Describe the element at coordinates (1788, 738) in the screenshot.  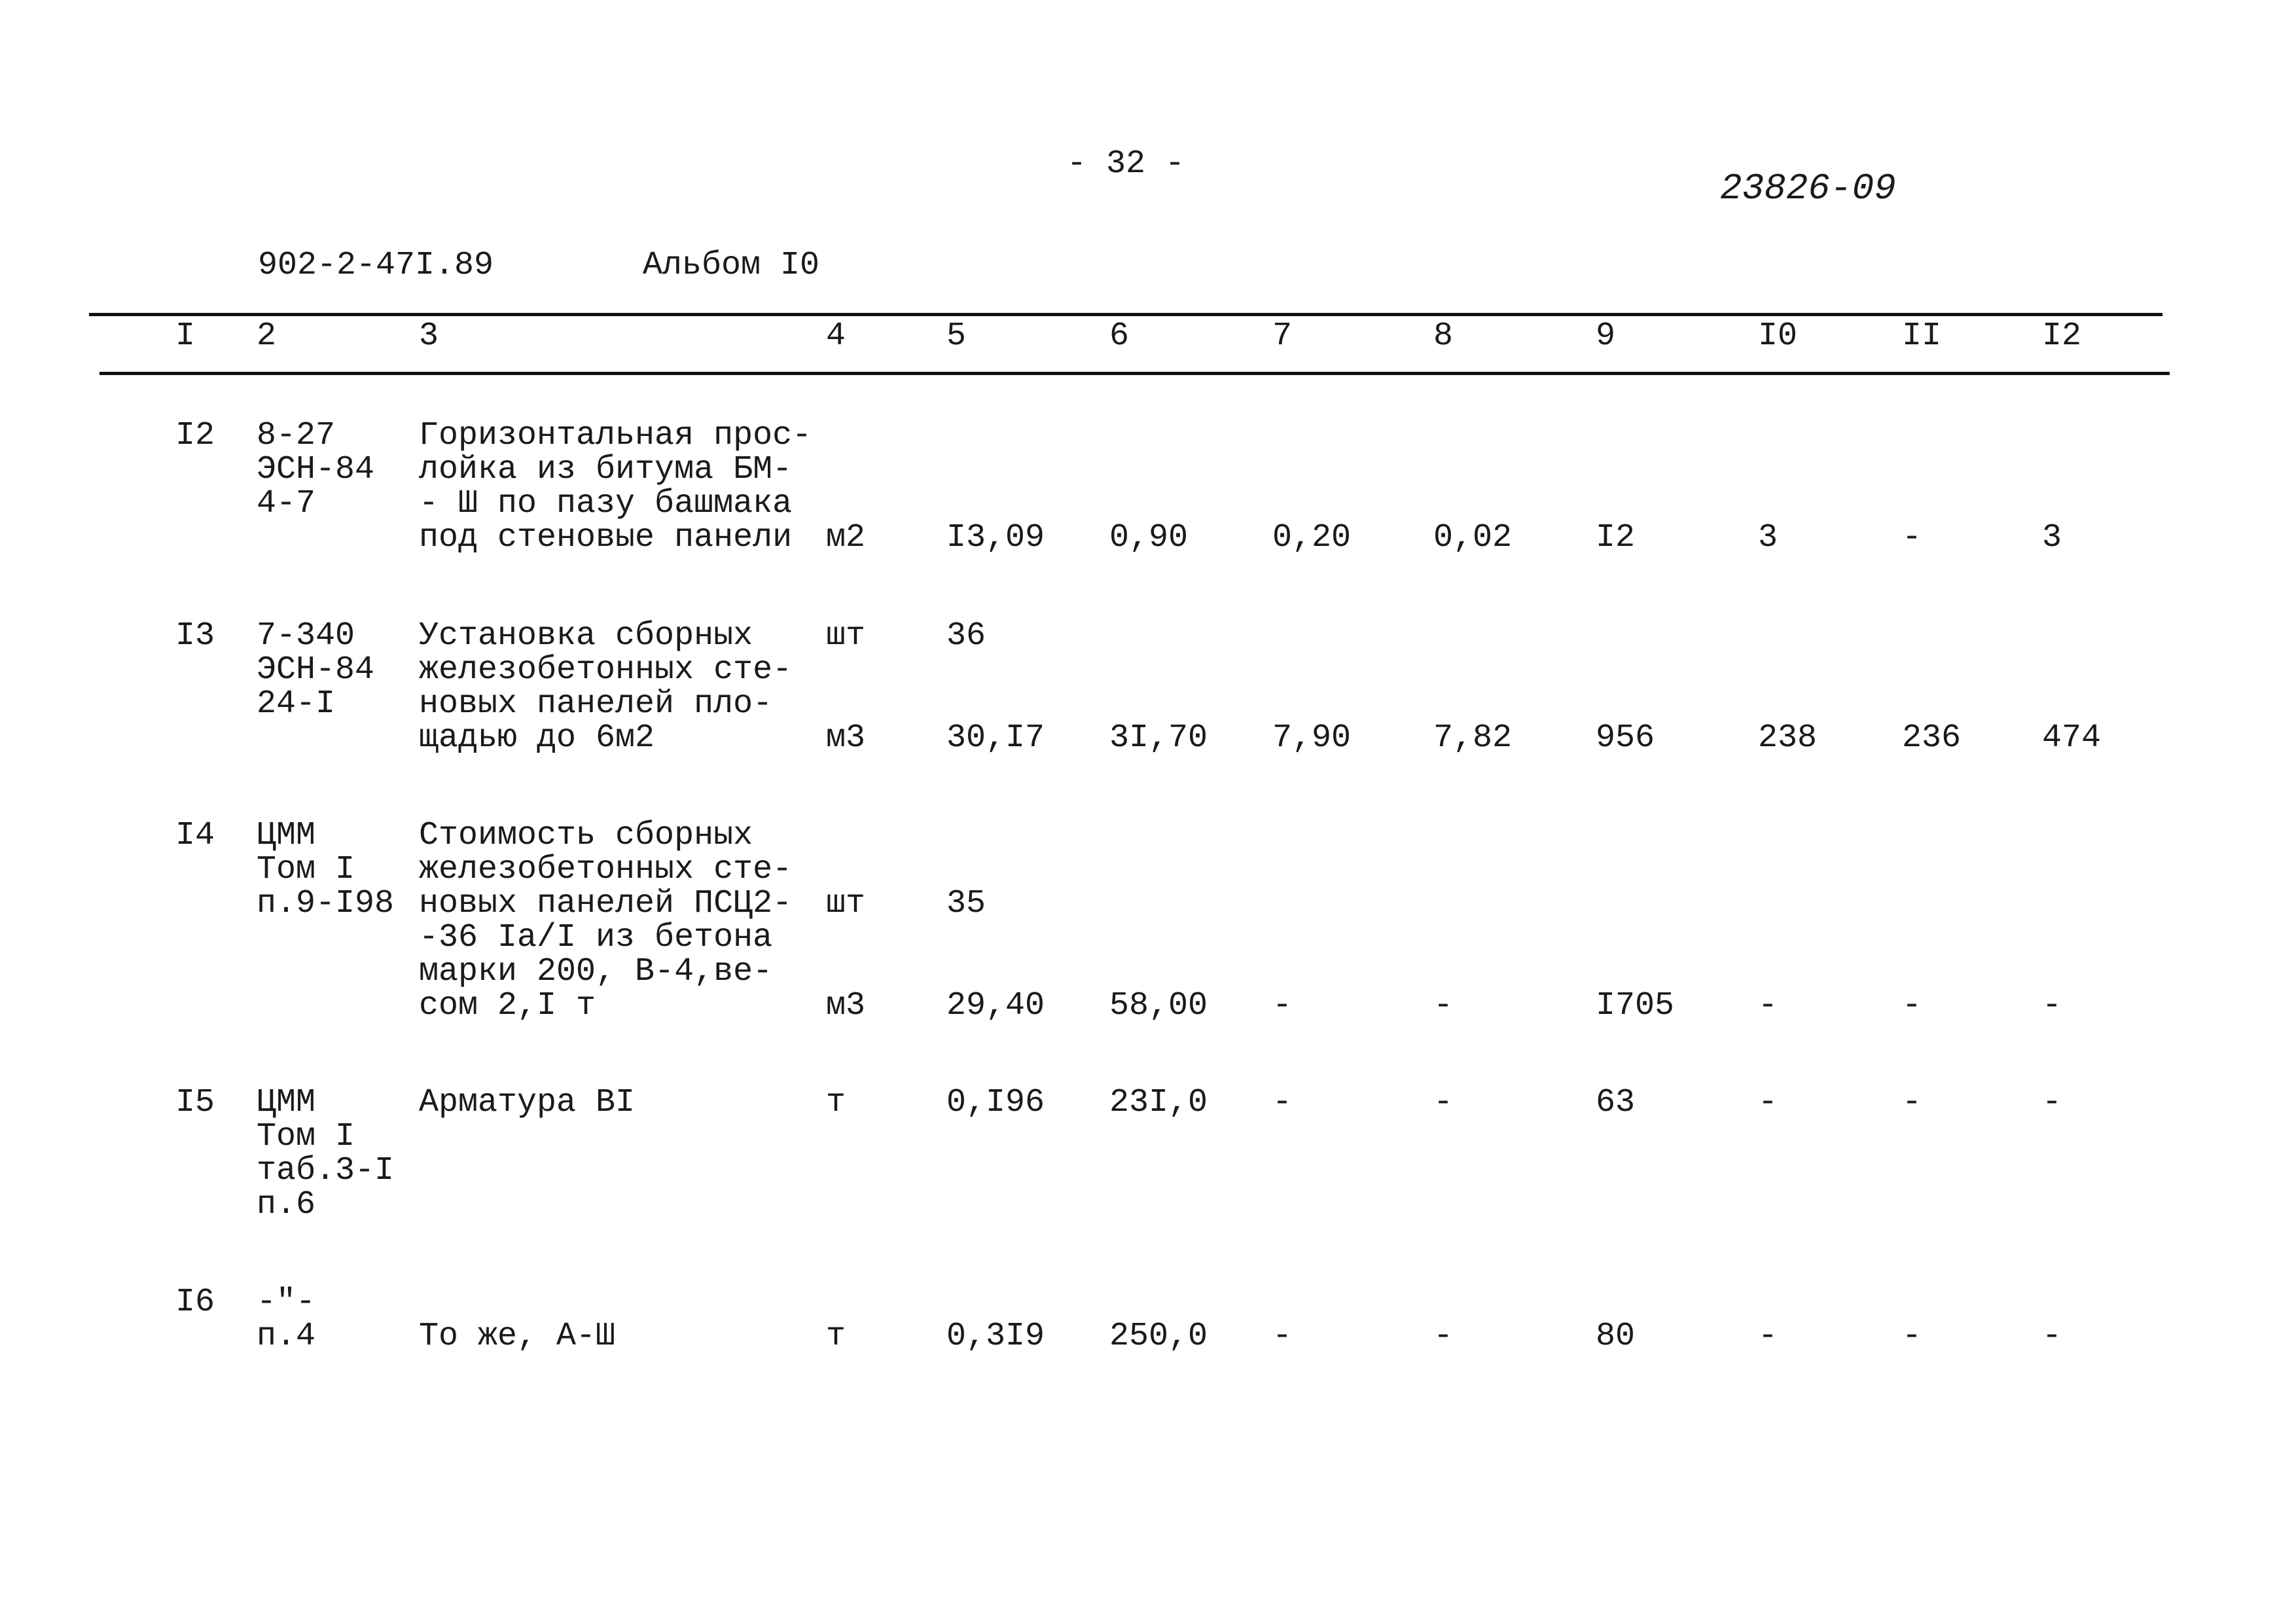
I see `value-col-10: 238` at that location.